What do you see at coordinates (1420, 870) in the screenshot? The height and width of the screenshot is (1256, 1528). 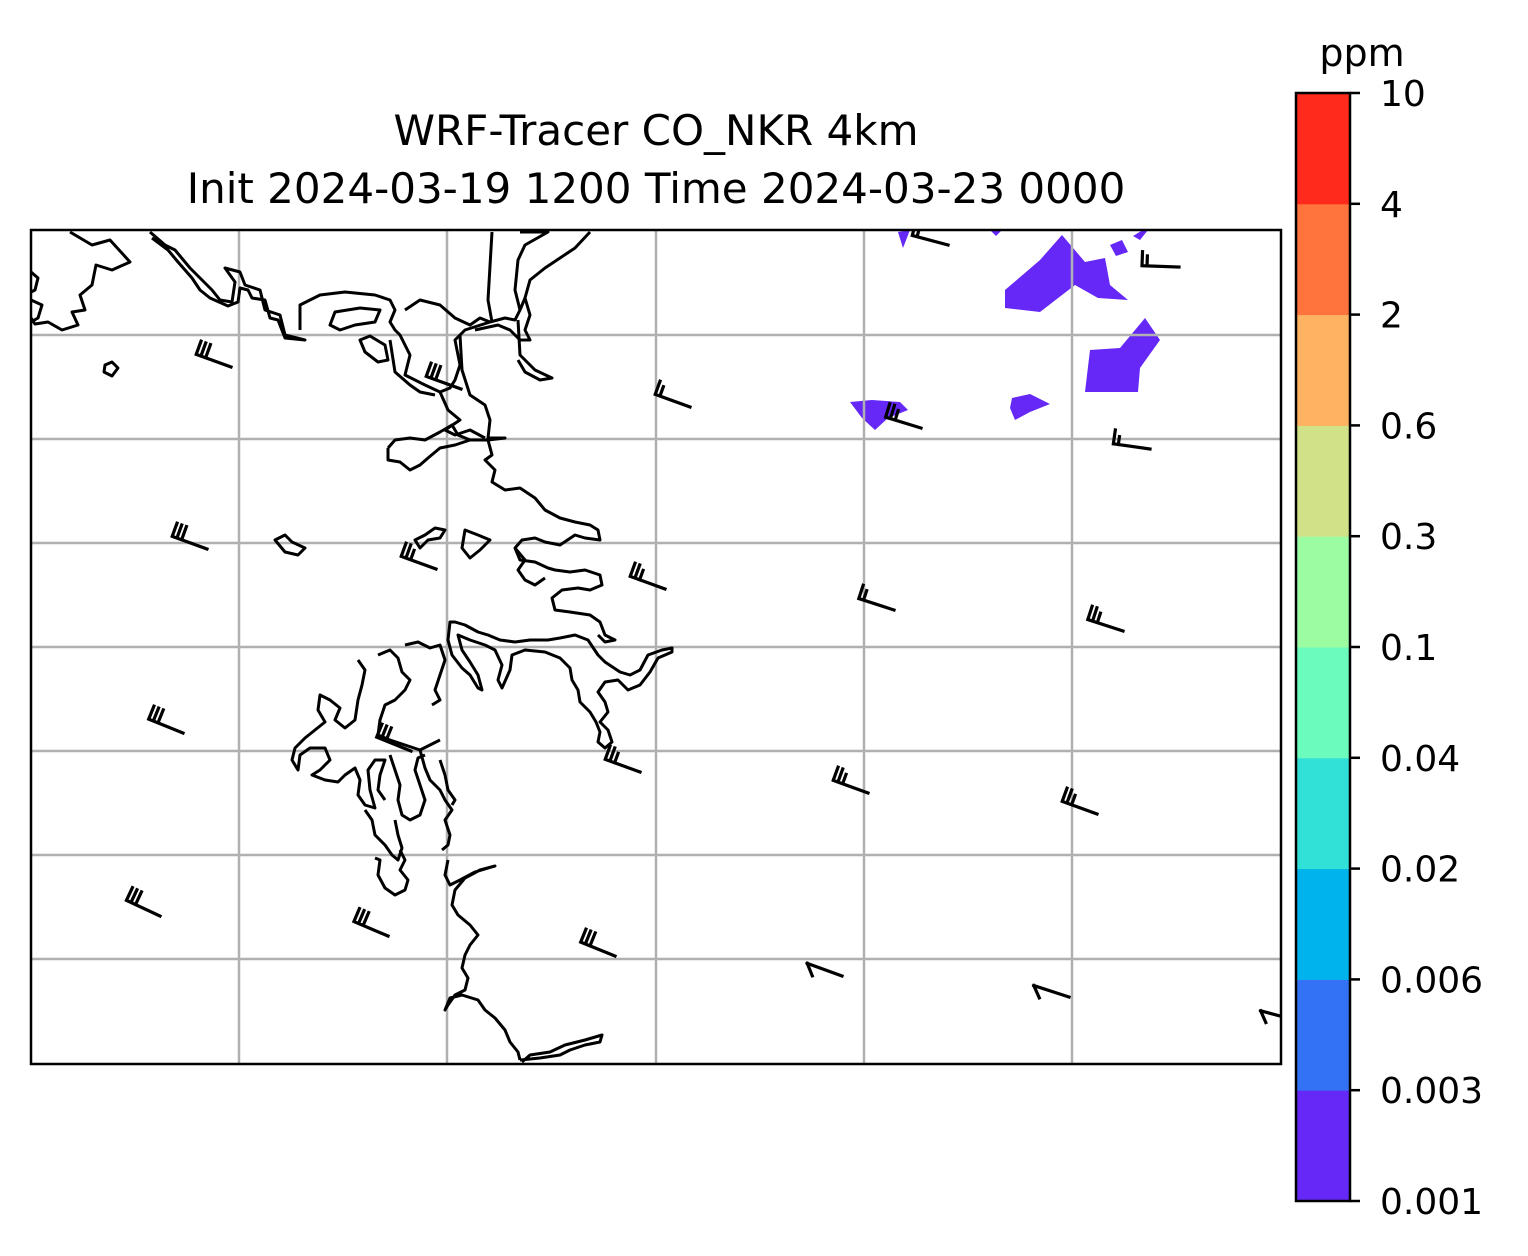 I see `colorbar-tick-label: 0.02` at bounding box center [1420, 870].